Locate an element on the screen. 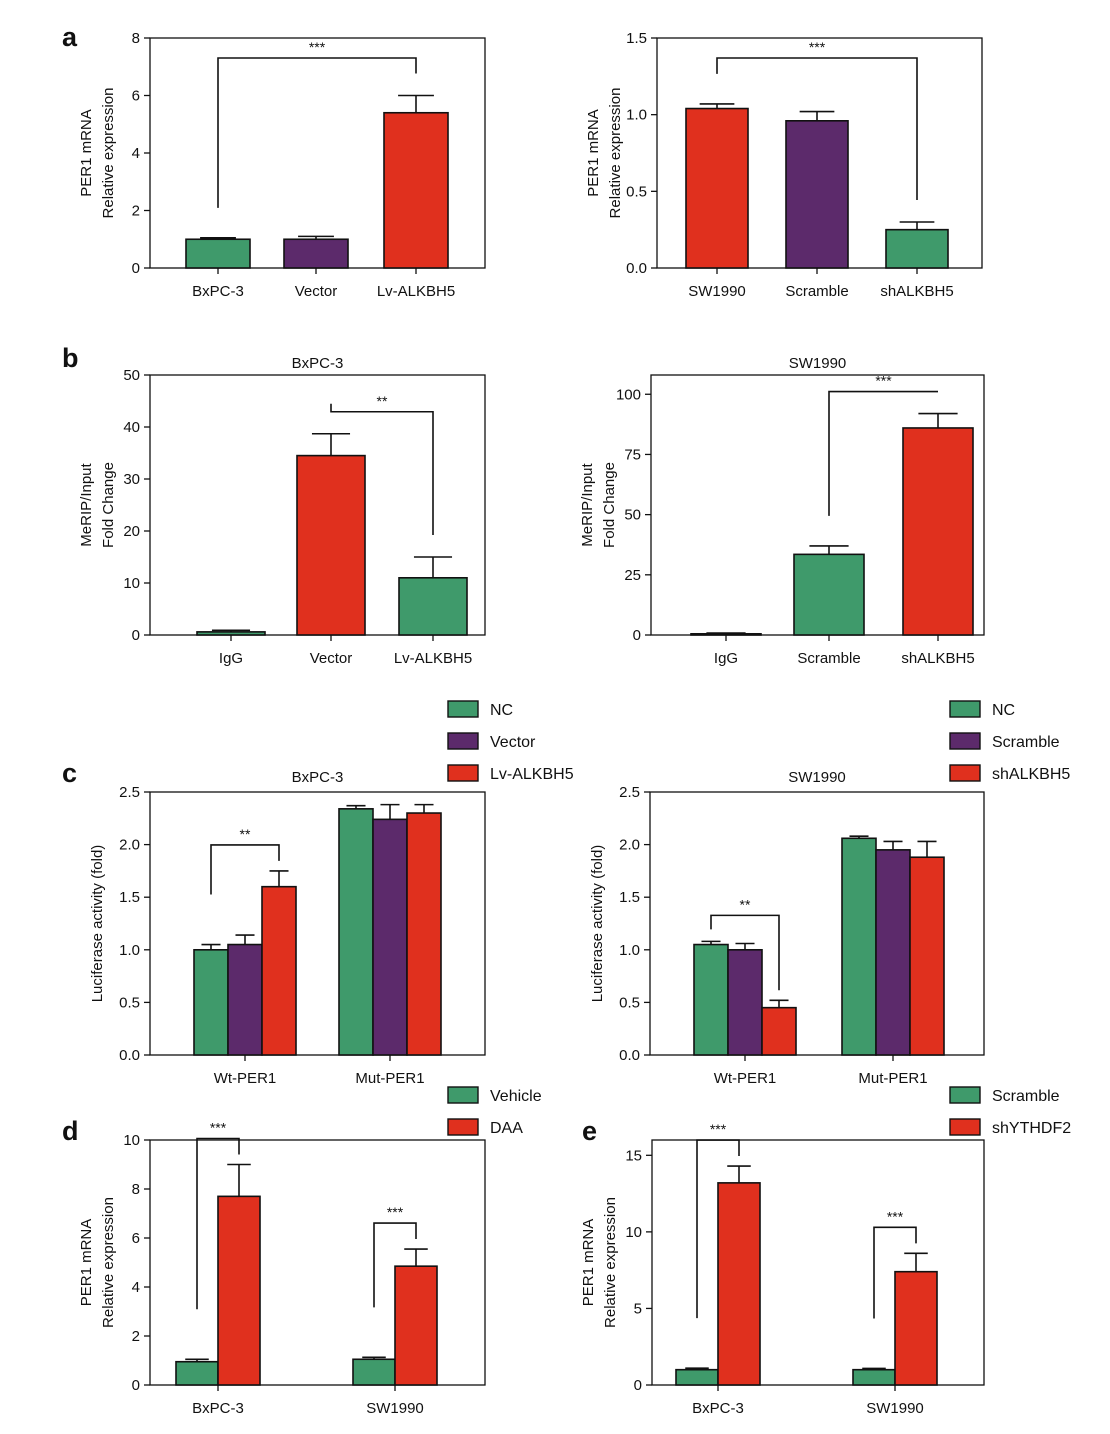 This screenshot has width=1110, height=1434. chart-d is located at coordinates (315, 1238).